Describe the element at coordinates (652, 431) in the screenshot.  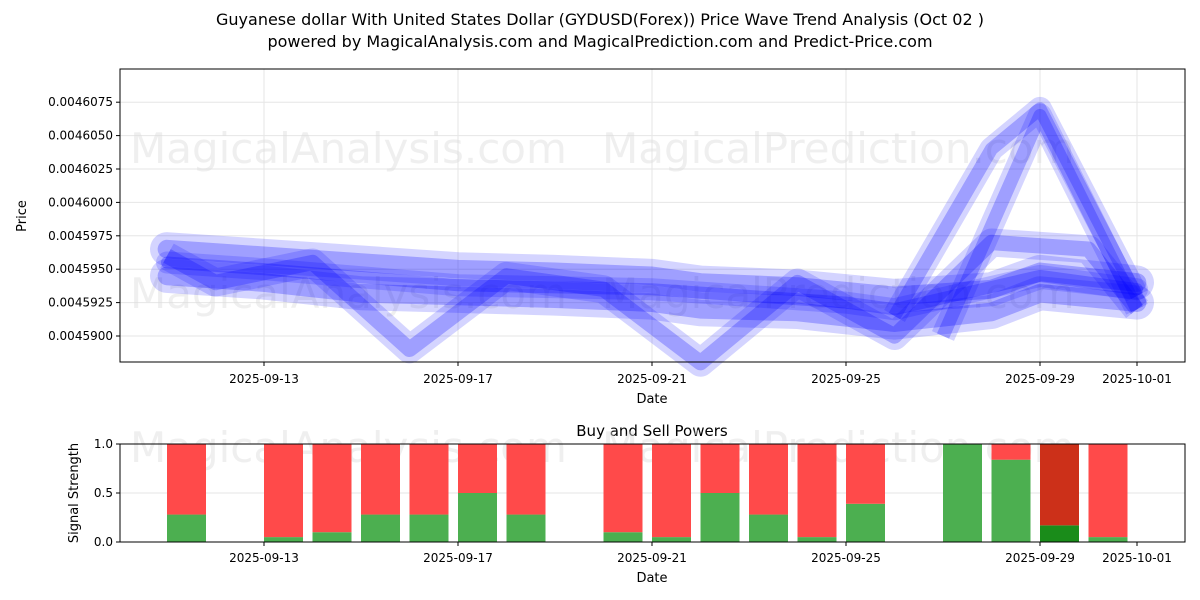
I see `bar-chart-title: Buy and Sell Powers` at that location.